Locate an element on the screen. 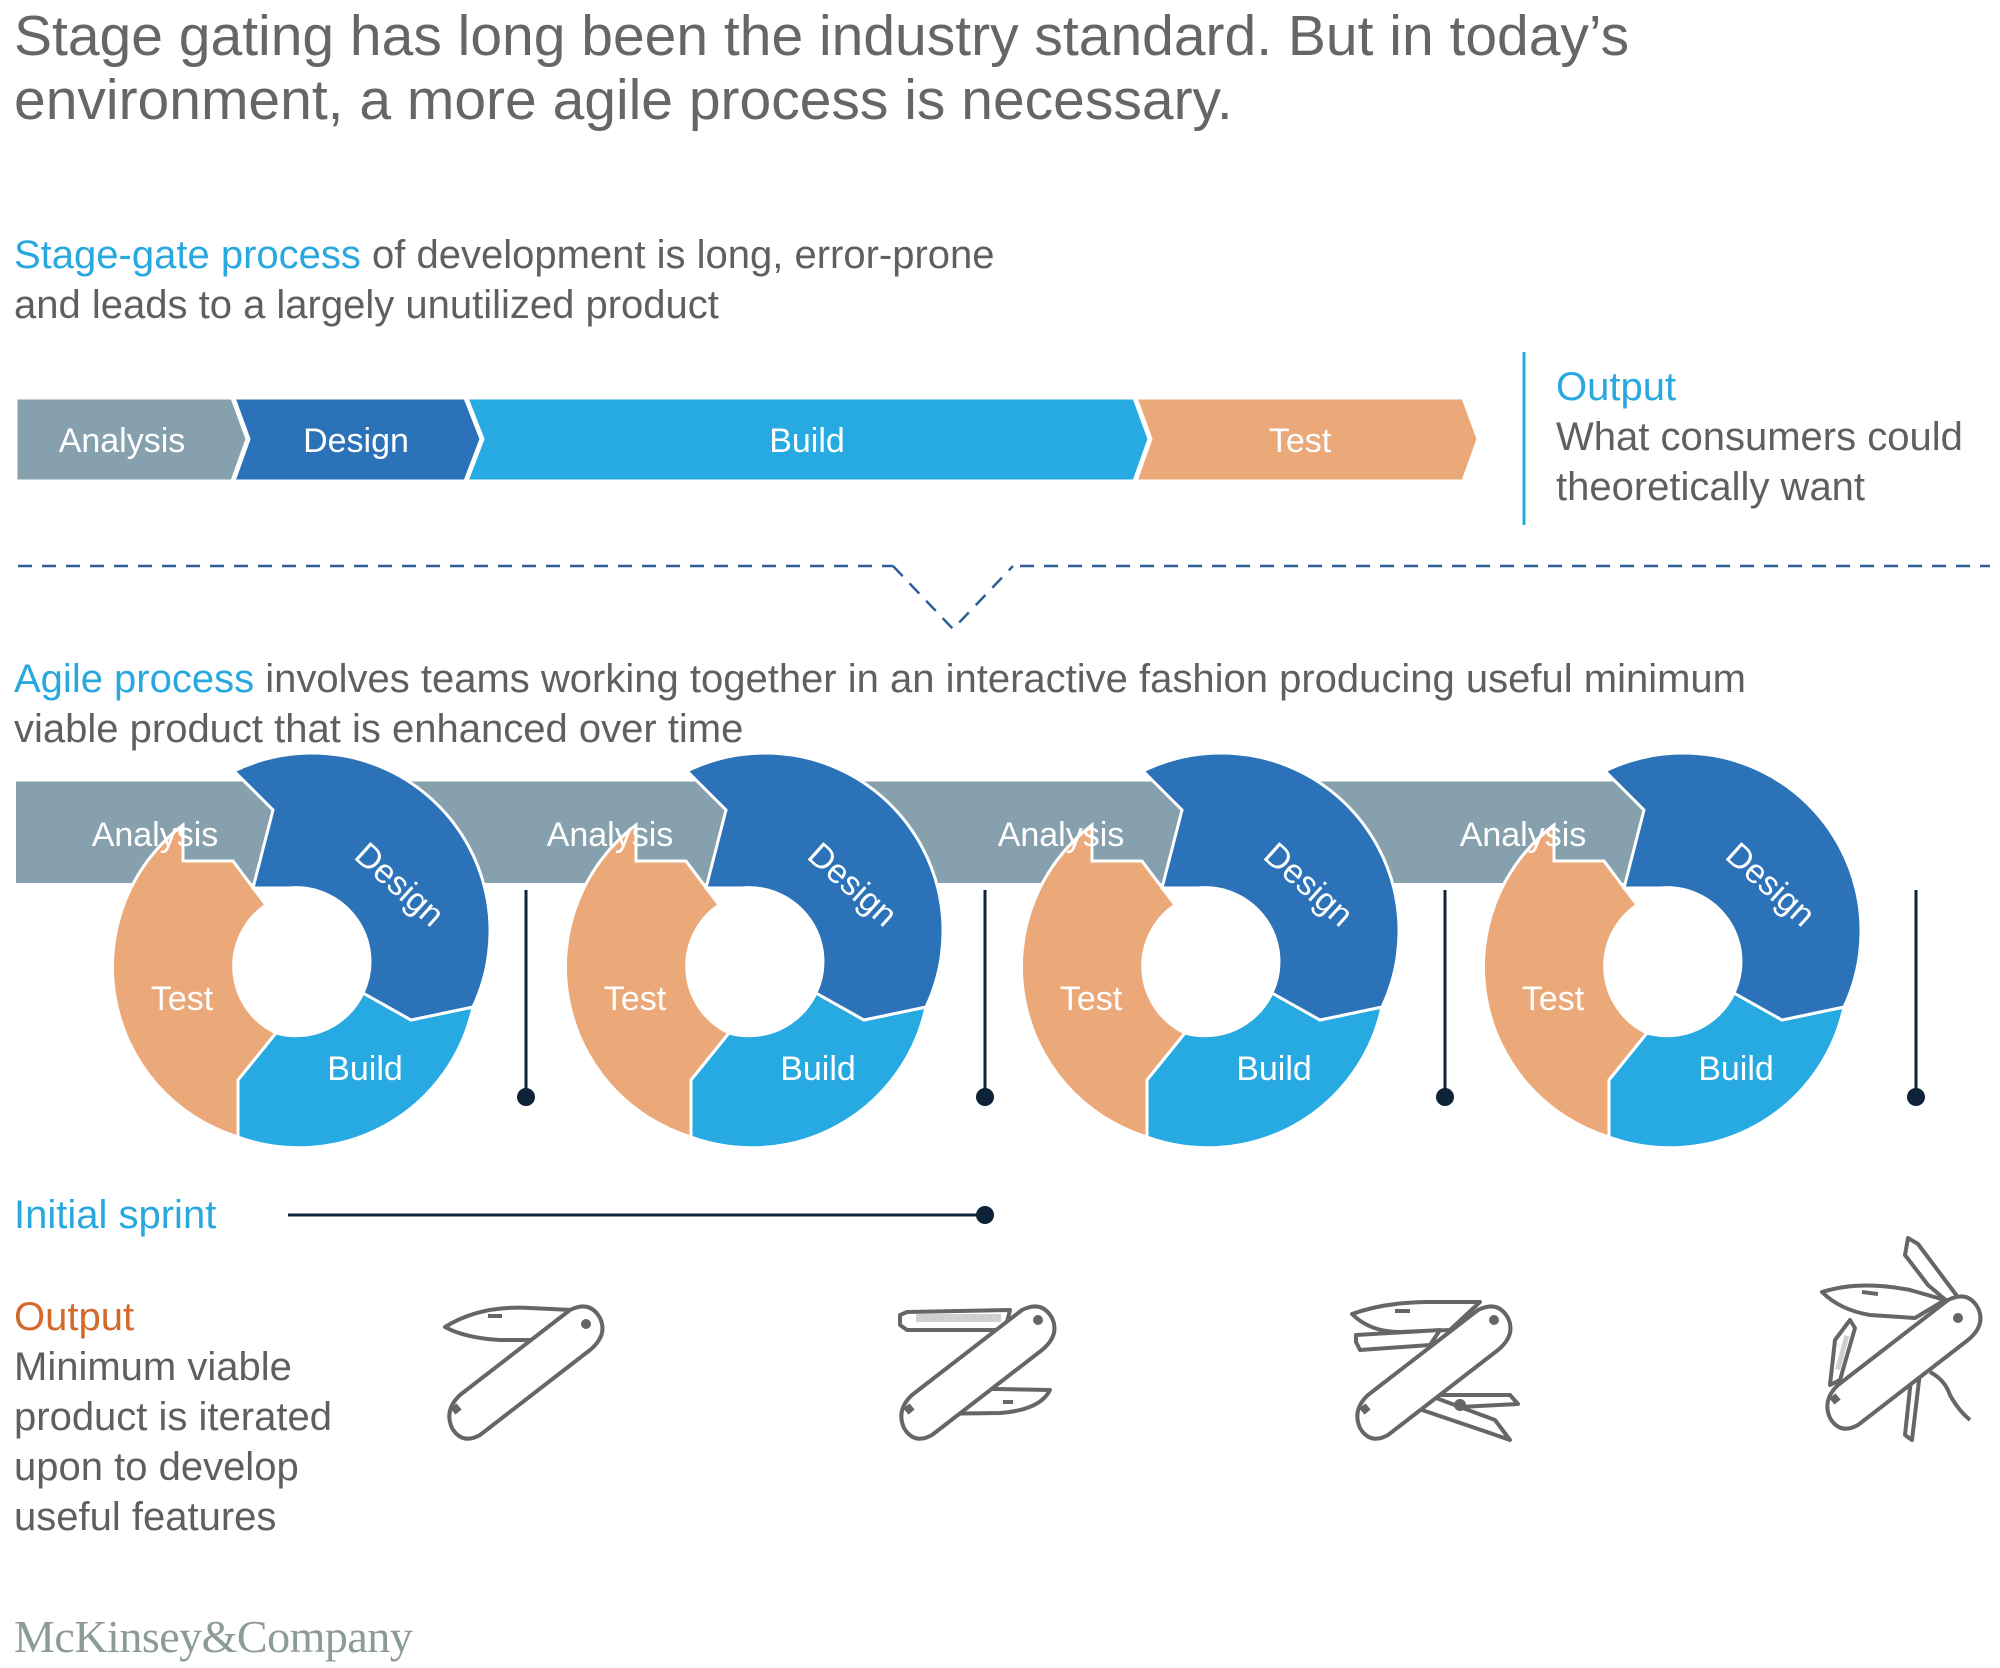 The image size is (2000, 1668). agile-output-line-4: useful features is located at coordinates (145, 1517).